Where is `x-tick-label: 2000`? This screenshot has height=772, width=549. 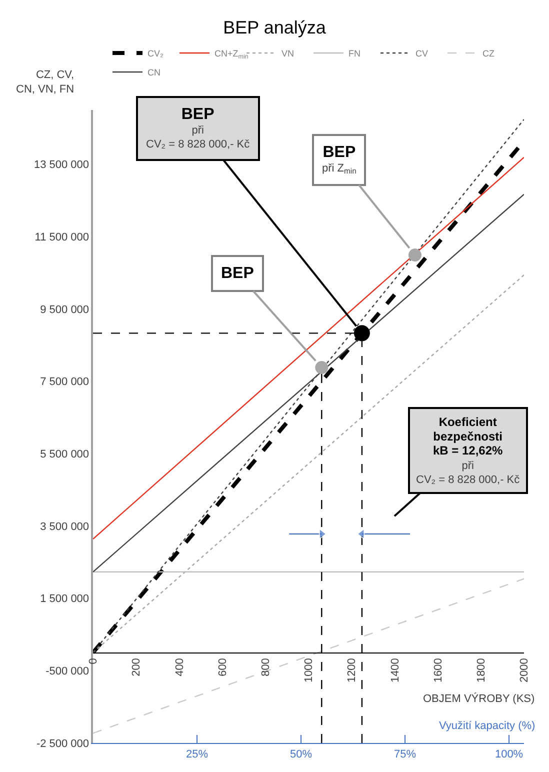 x-tick-label: 2000 is located at coordinates (524, 670).